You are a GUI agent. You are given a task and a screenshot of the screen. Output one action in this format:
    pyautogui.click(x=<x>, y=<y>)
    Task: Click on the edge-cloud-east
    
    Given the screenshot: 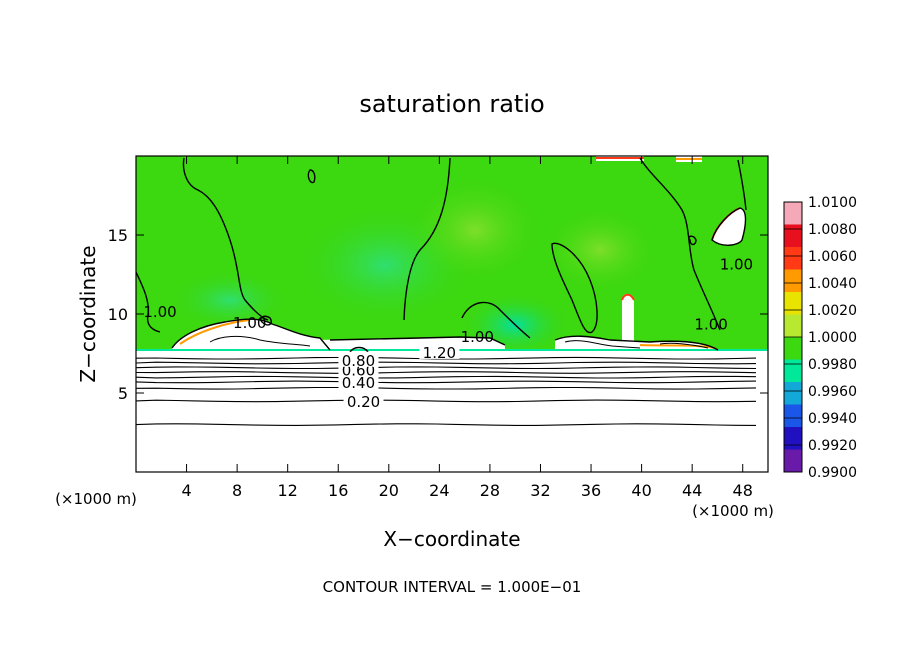 What is the action you would take?
    pyautogui.click(x=677, y=346)
    